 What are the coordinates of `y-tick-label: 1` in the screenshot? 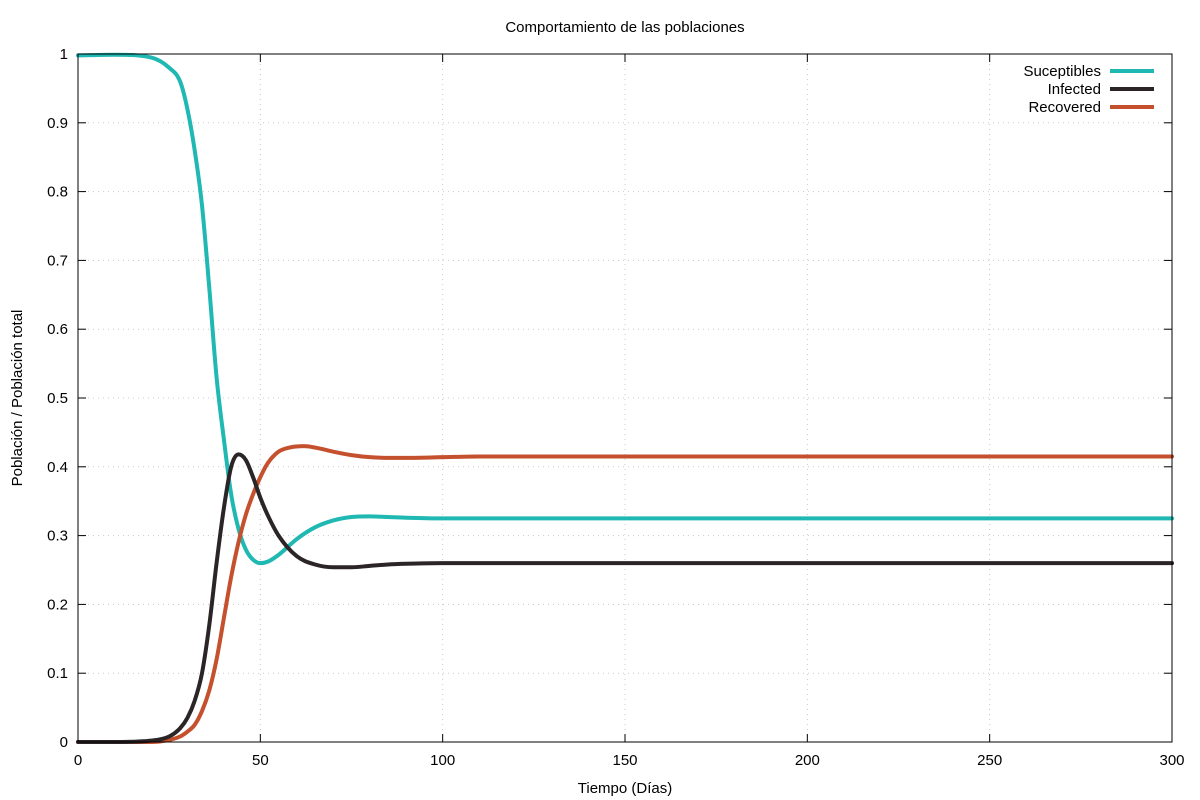 It's located at (64, 54).